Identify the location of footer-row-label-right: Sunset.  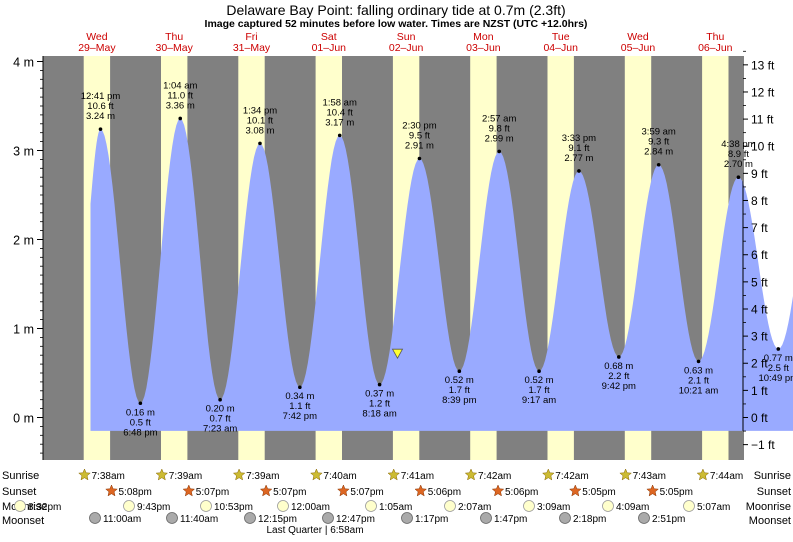
(774, 492).